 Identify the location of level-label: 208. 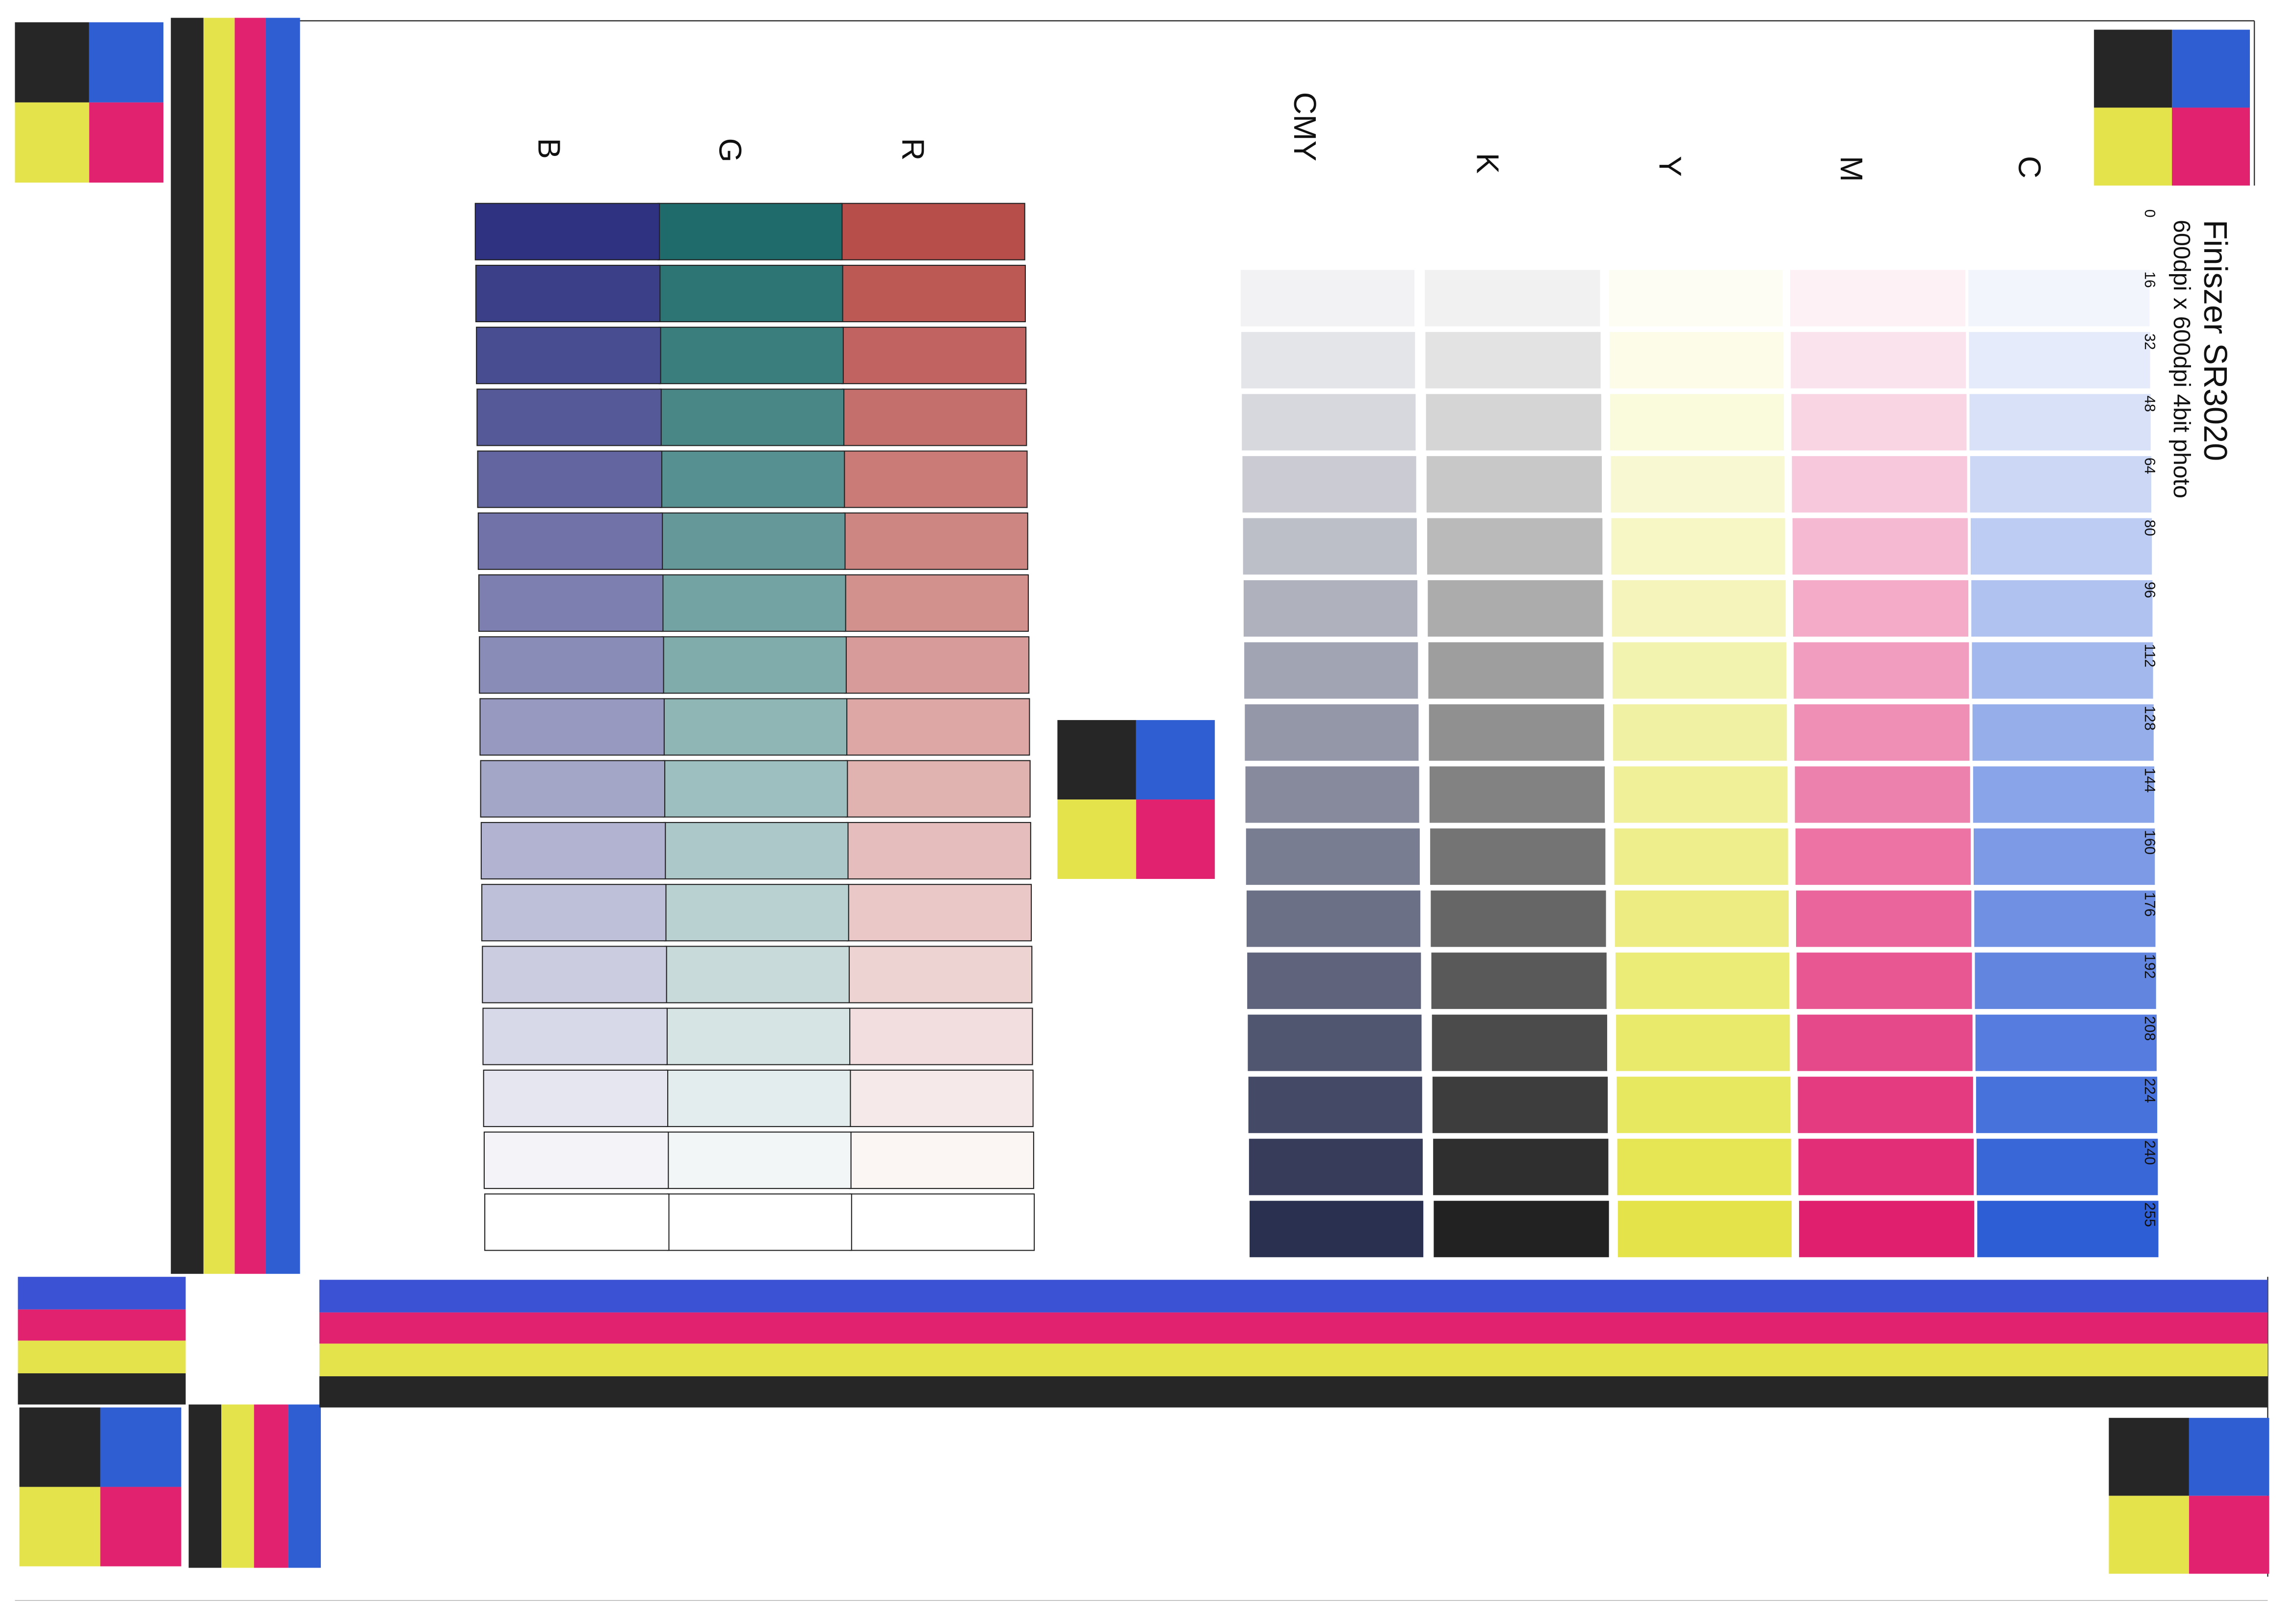
(2149, 1029).